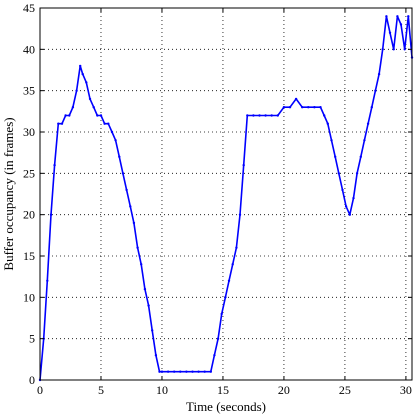 The height and width of the screenshot is (415, 415). What do you see at coordinates (29, 256) in the screenshot?
I see `y-tick-label: 15` at bounding box center [29, 256].